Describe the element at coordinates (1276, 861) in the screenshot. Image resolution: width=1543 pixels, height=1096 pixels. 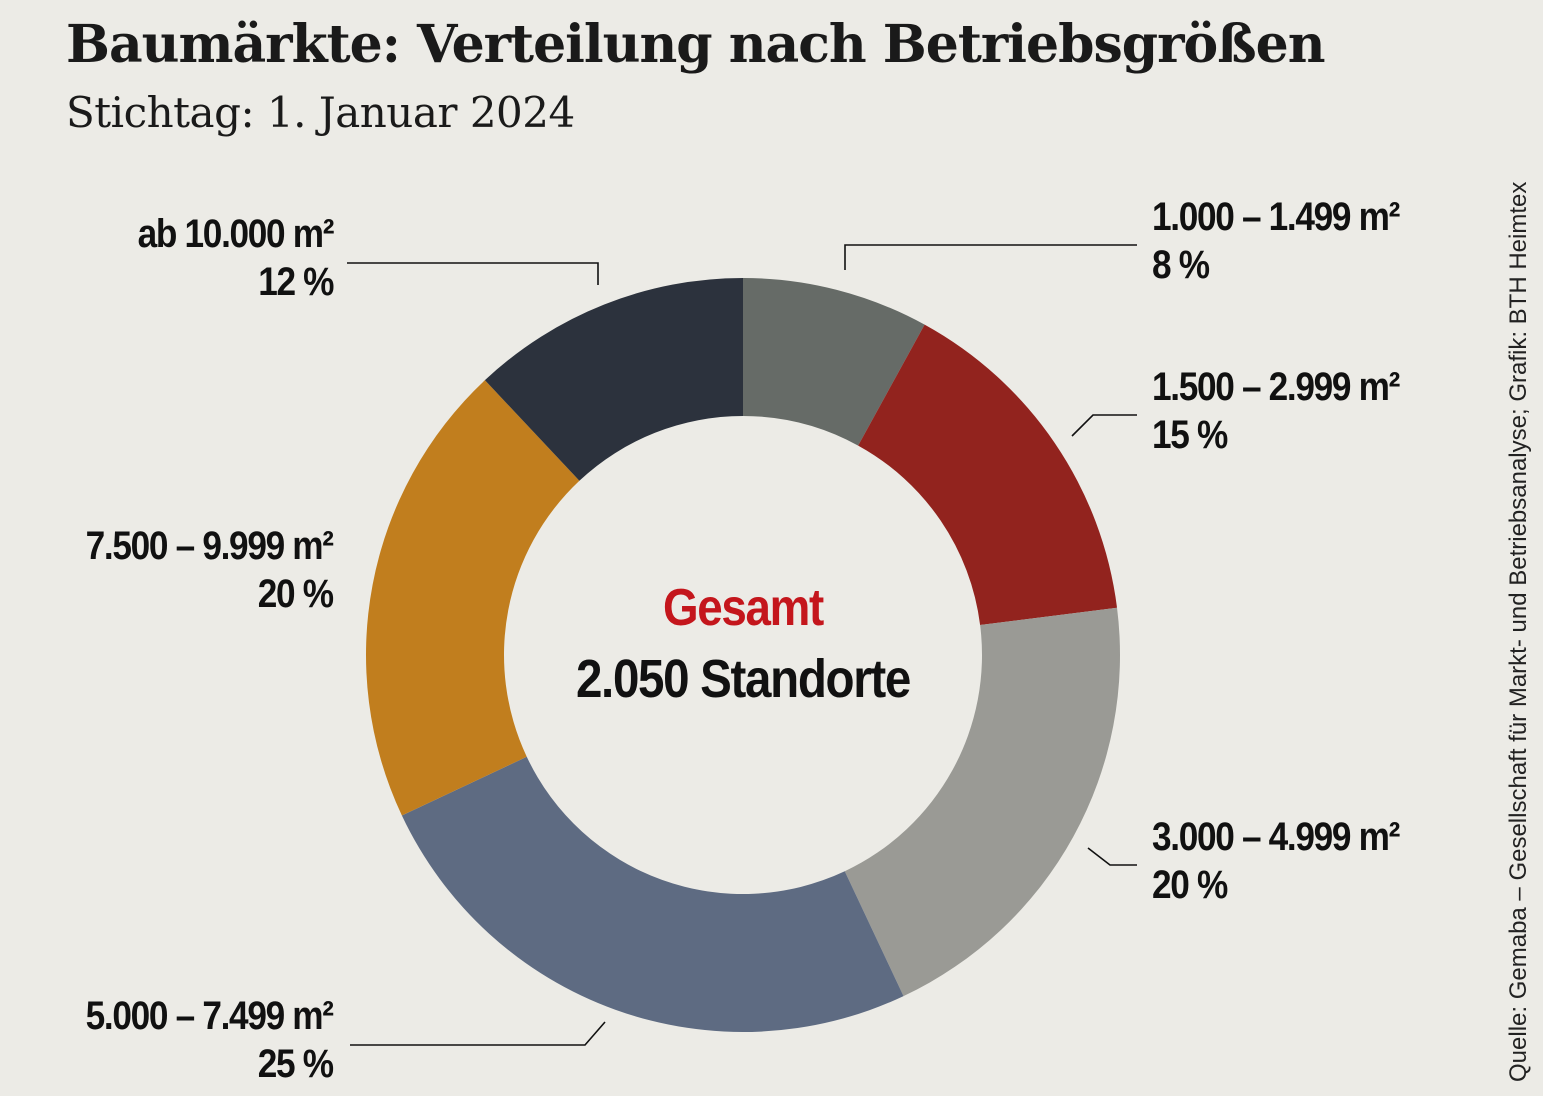
I see `slice-label-3000: 3.000 – 4.999 m² 20 %` at that location.